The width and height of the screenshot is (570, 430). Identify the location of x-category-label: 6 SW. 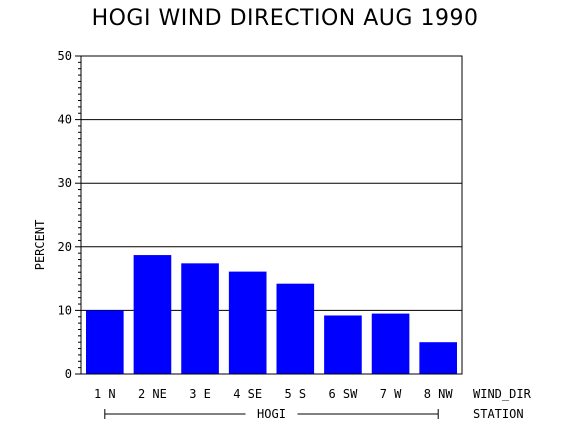
(343, 394).